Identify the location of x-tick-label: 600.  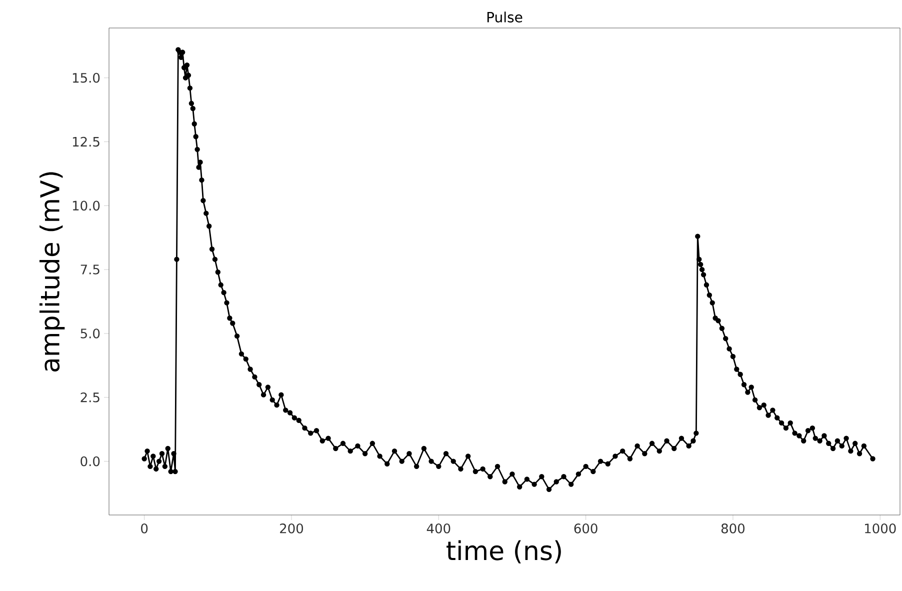
(586, 529).